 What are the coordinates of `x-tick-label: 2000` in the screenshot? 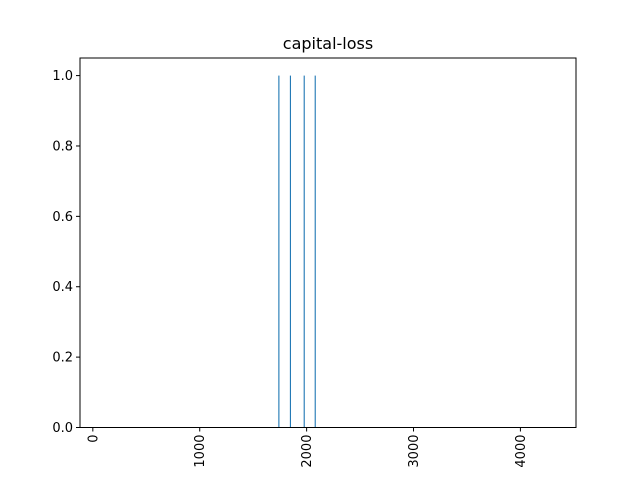 It's located at (307, 451).